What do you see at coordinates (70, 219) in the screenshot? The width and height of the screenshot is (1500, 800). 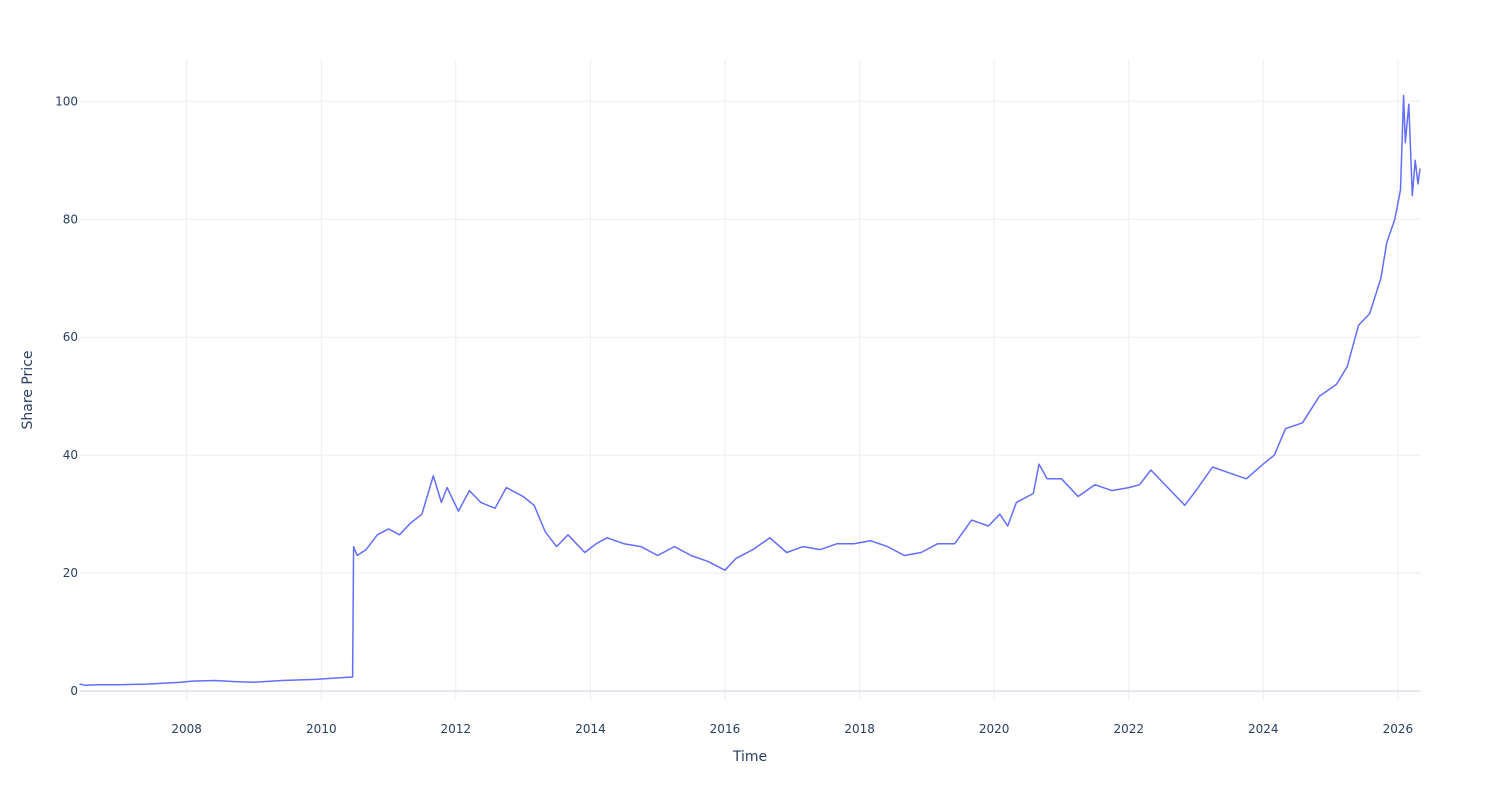 I see `y-tick-label: 80` at bounding box center [70, 219].